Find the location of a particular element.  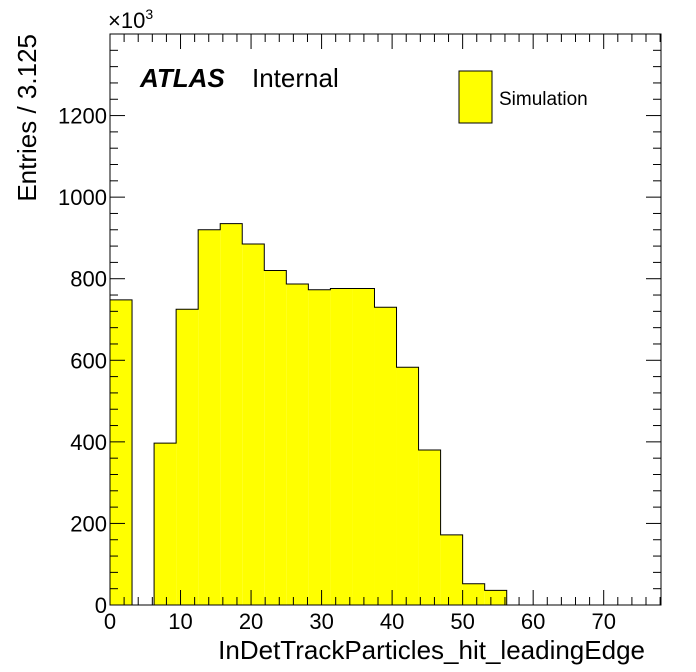

x-tick-label: 40 is located at coordinates (392, 621).